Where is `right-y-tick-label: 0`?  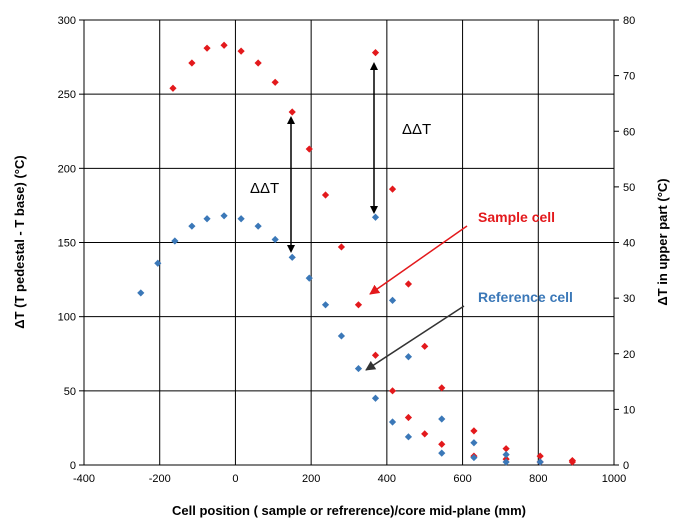 right-y-tick-label: 0 is located at coordinates (626, 466).